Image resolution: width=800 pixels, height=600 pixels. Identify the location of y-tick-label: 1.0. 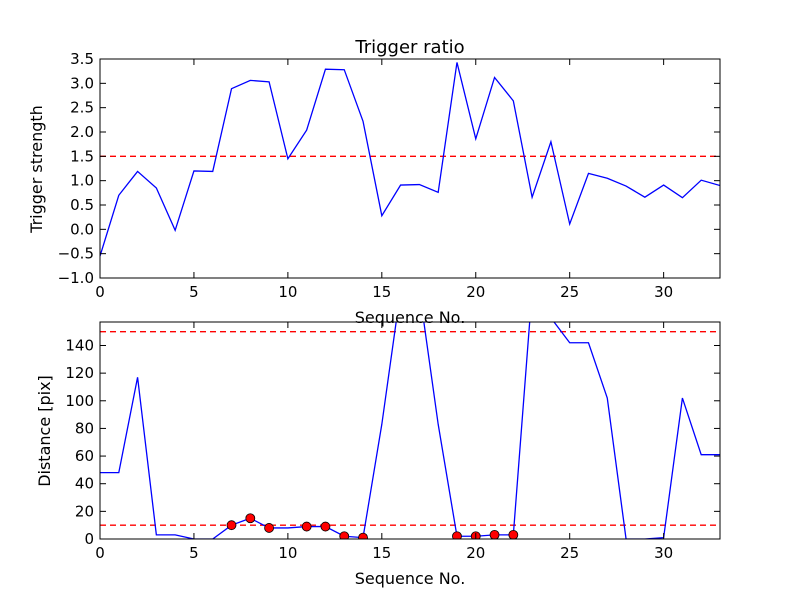
(82, 181).